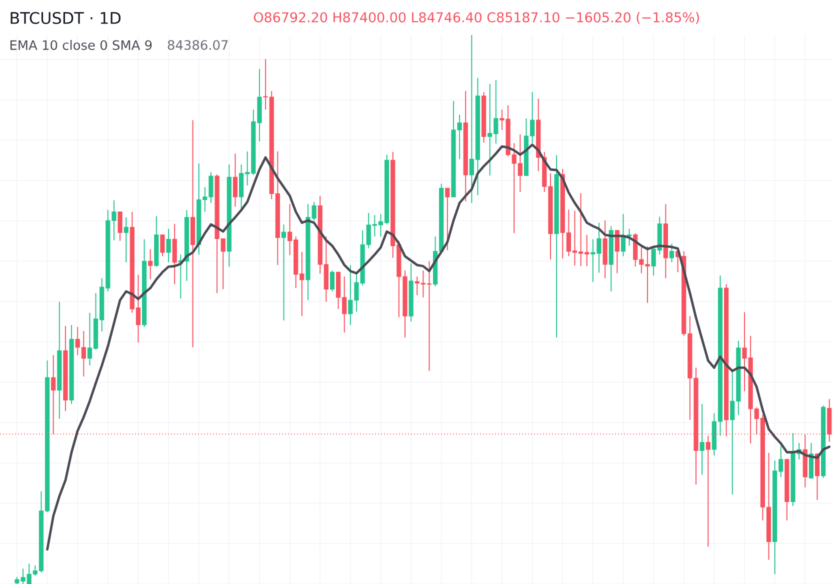 This screenshot has width=833, height=584. Describe the element at coordinates (81, 45) in the screenshot. I see `text: EMA 10 close 0 SMA 9` at that location.